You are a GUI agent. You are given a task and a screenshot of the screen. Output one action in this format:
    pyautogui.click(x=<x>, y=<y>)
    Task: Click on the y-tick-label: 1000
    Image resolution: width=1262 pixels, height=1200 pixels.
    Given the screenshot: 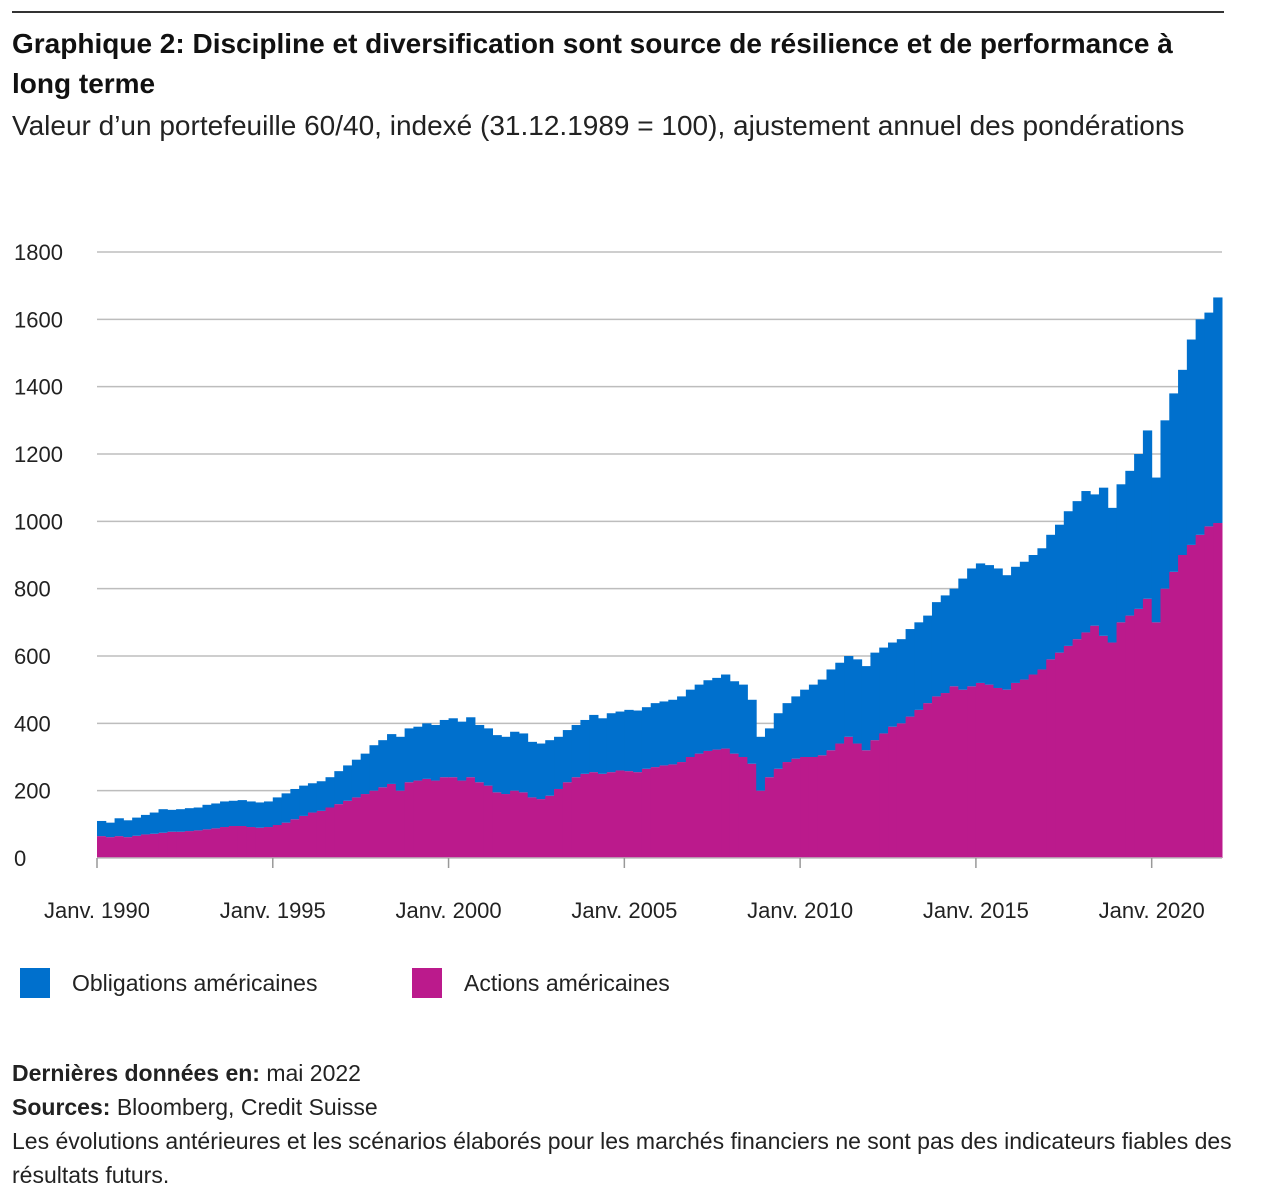 What is the action you would take?
    pyautogui.click(x=38, y=521)
    